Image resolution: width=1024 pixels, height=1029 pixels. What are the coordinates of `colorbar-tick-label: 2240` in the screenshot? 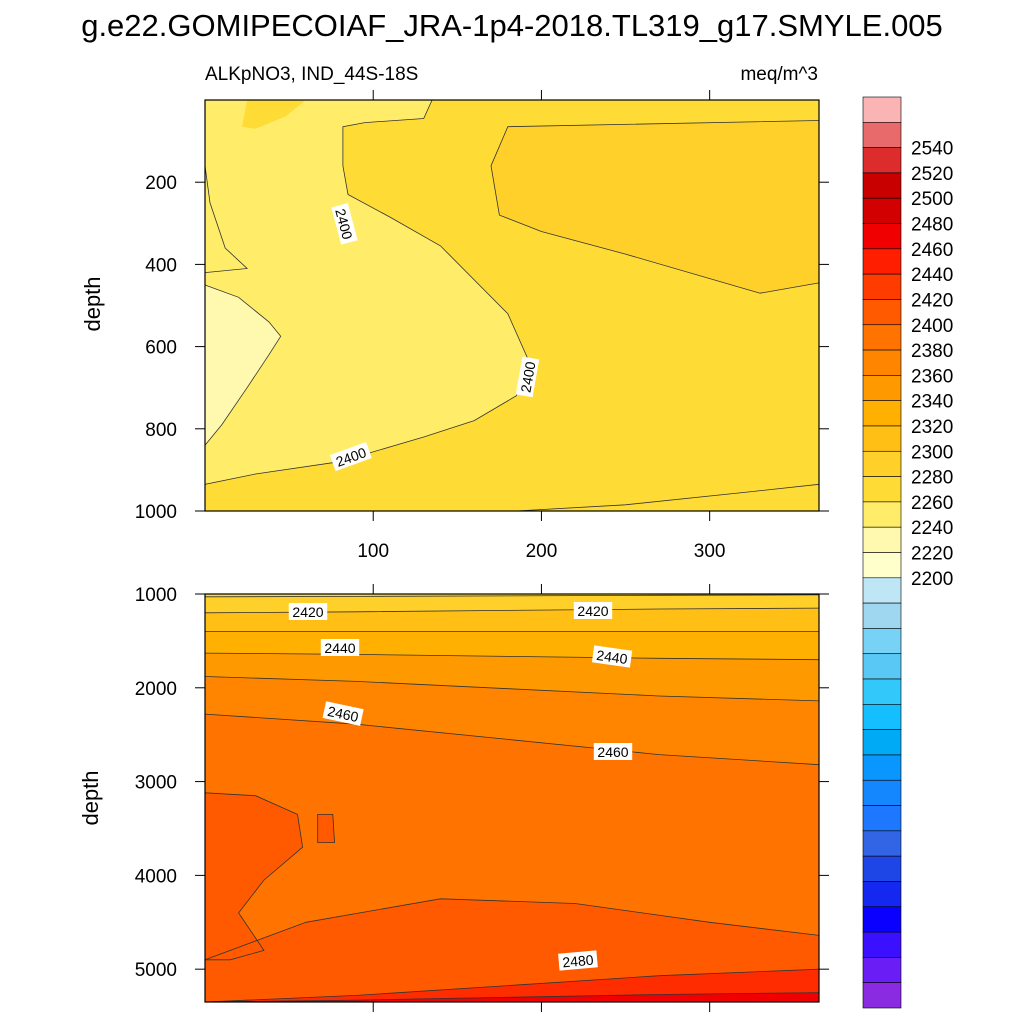 It's located at (932, 528).